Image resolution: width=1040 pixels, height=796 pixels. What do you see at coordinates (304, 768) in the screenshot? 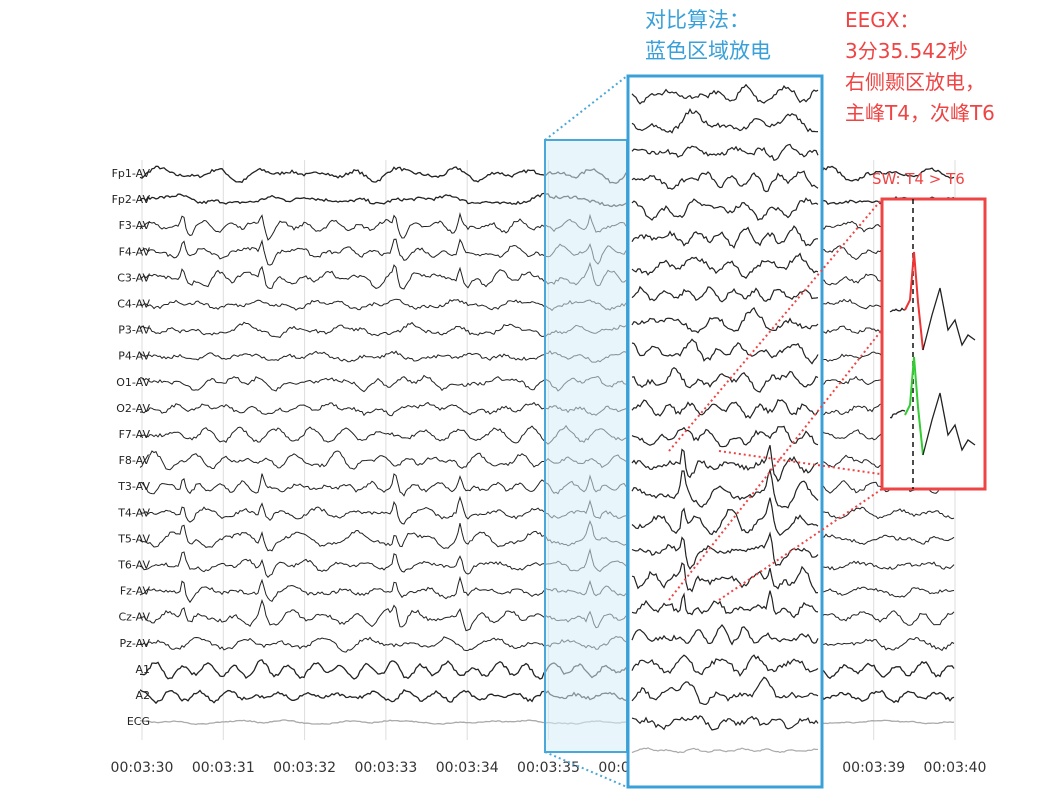
I see `time-label: 00:03:32` at bounding box center [304, 768].